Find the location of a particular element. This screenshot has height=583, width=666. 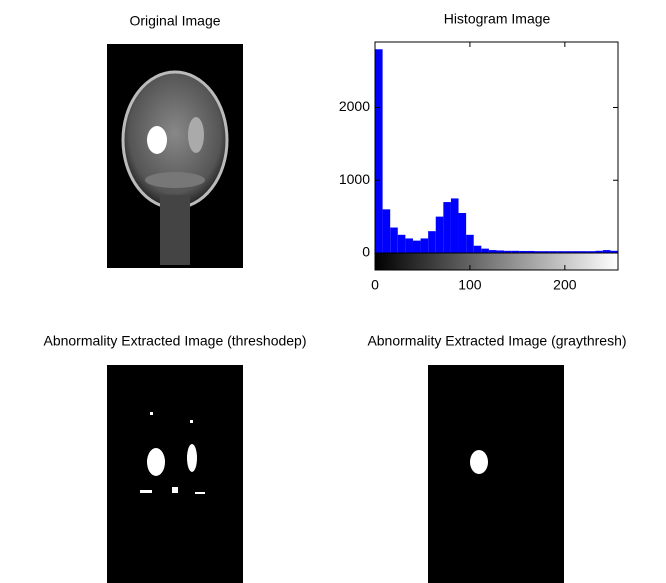

mri-image is located at coordinates (175, 156).